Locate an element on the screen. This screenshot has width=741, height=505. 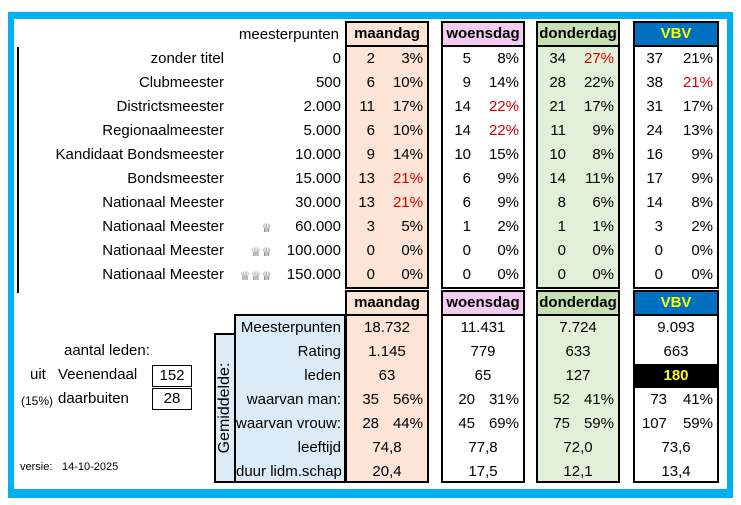
percent-cell: 14% is located at coordinates (407, 154).